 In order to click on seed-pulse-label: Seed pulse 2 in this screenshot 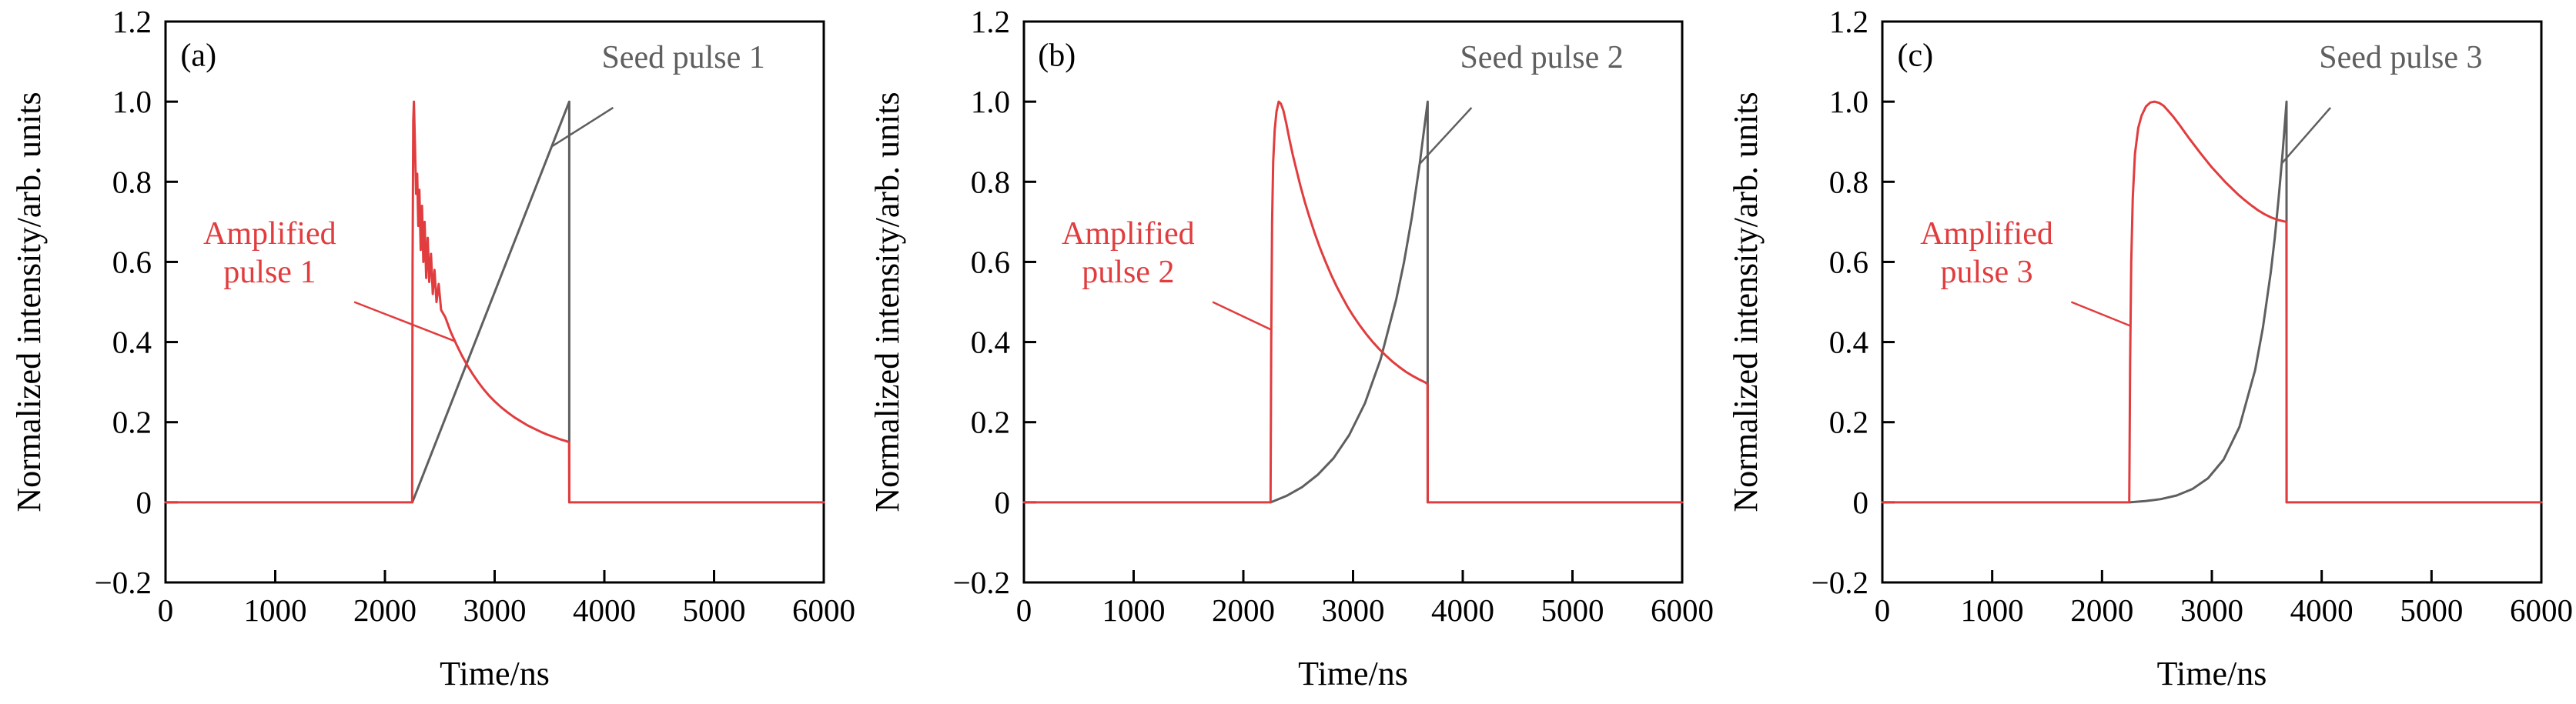, I will do `click(1541, 58)`.